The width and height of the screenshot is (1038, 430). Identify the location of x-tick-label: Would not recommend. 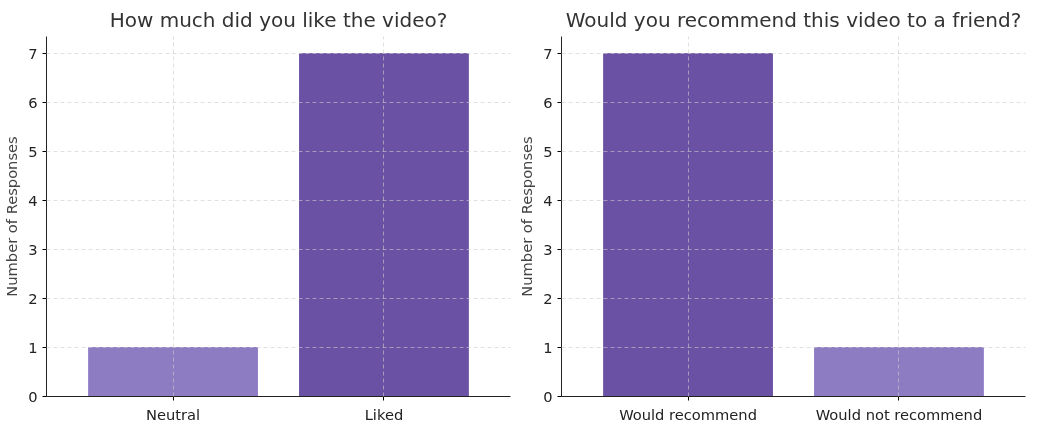
(899, 414).